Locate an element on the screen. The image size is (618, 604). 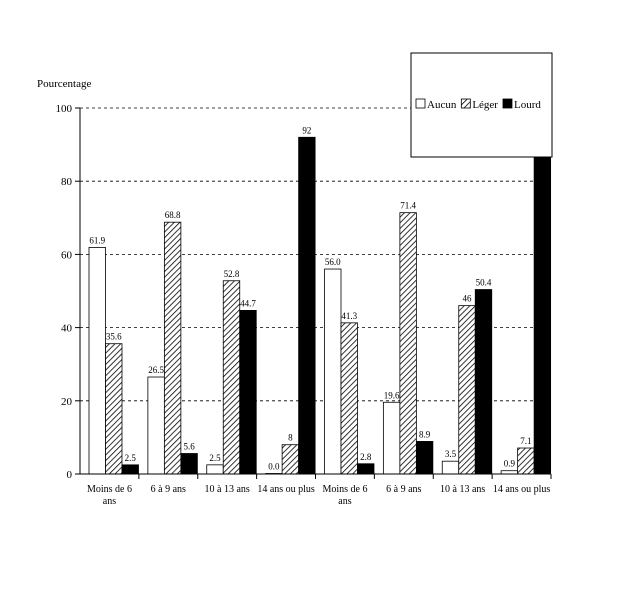
legend-label: Lourd is located at coordinates (527, 105).